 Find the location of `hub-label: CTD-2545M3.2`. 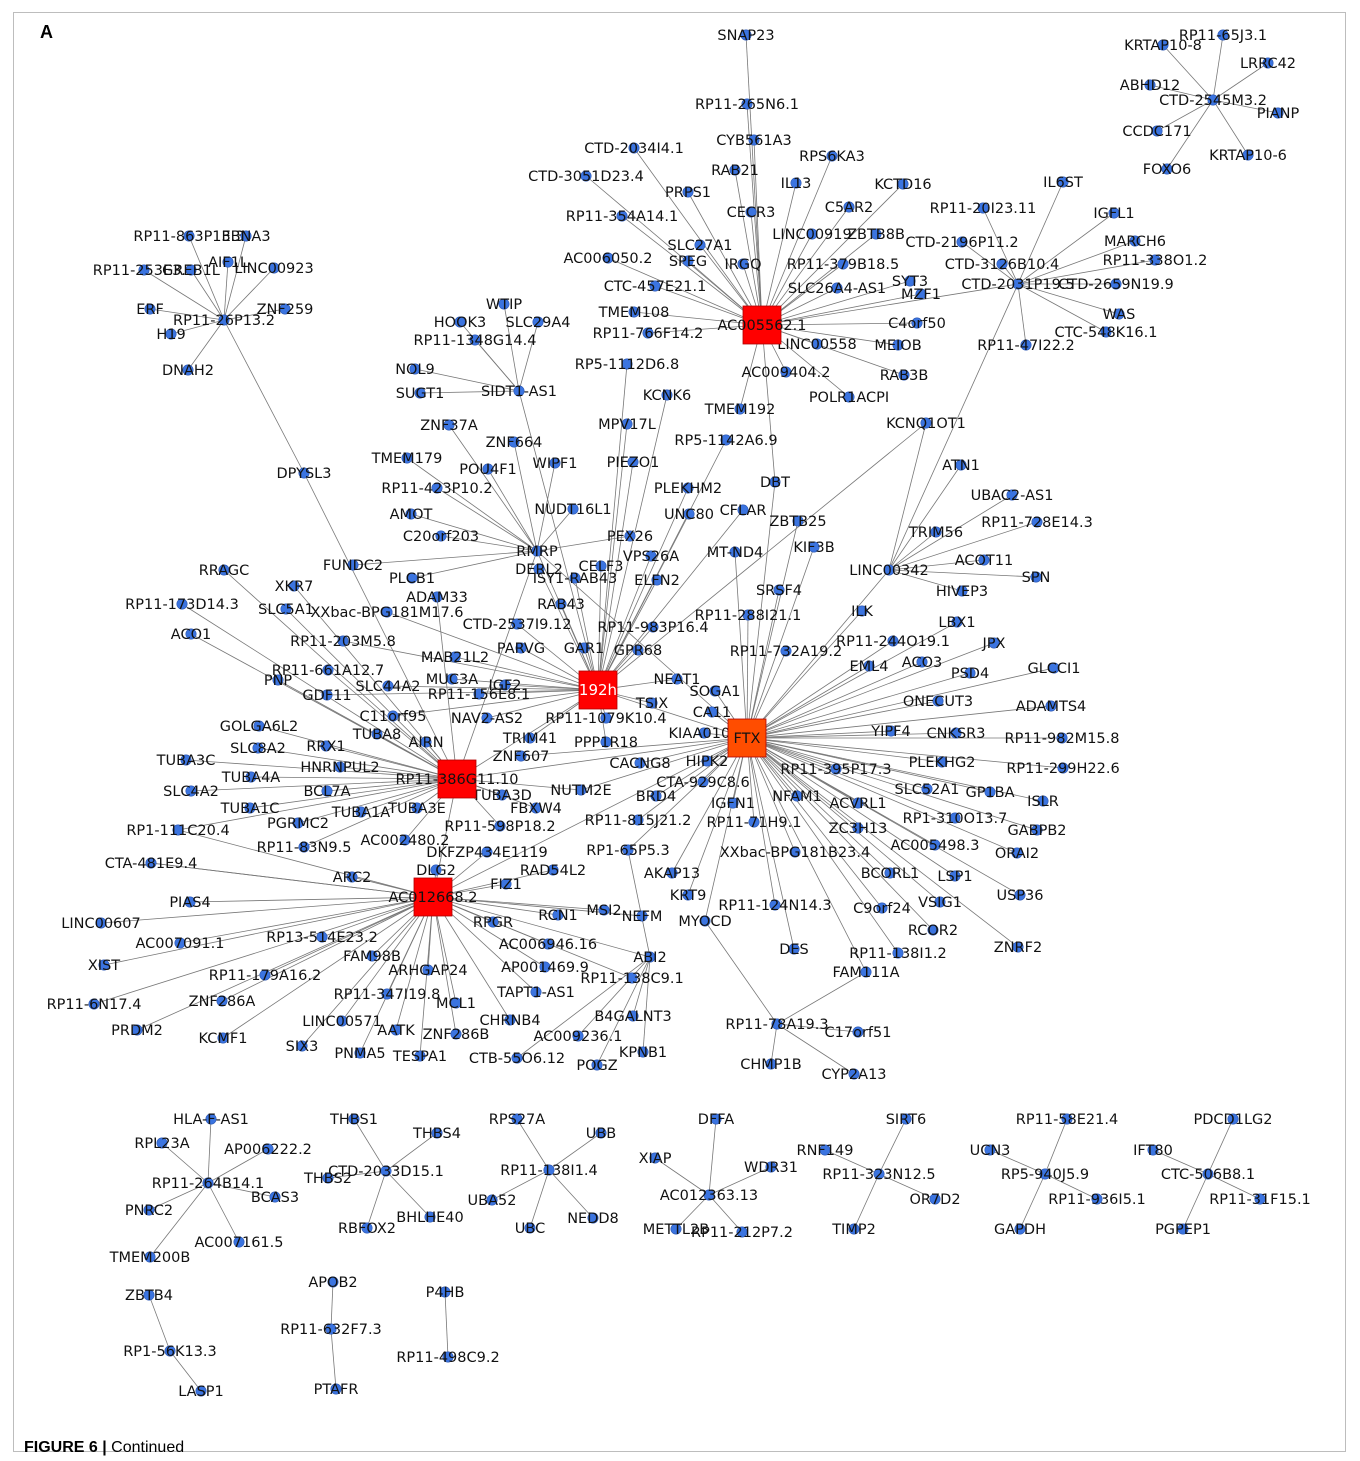

hub-label: CTD-2545M3.2 is located at coordinates (1213, 101).